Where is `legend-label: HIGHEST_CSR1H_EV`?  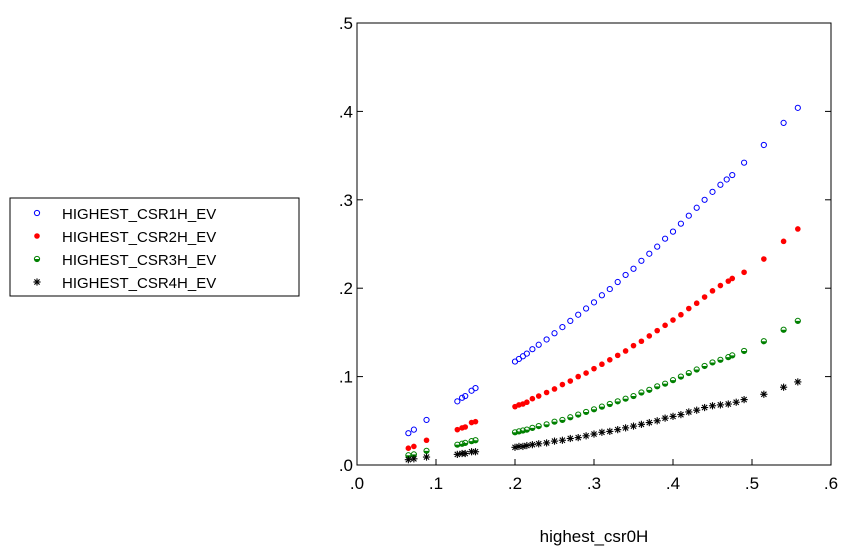
legend-label: HIGHEST_CSR1H_EV is located at coordinates (139, 214).